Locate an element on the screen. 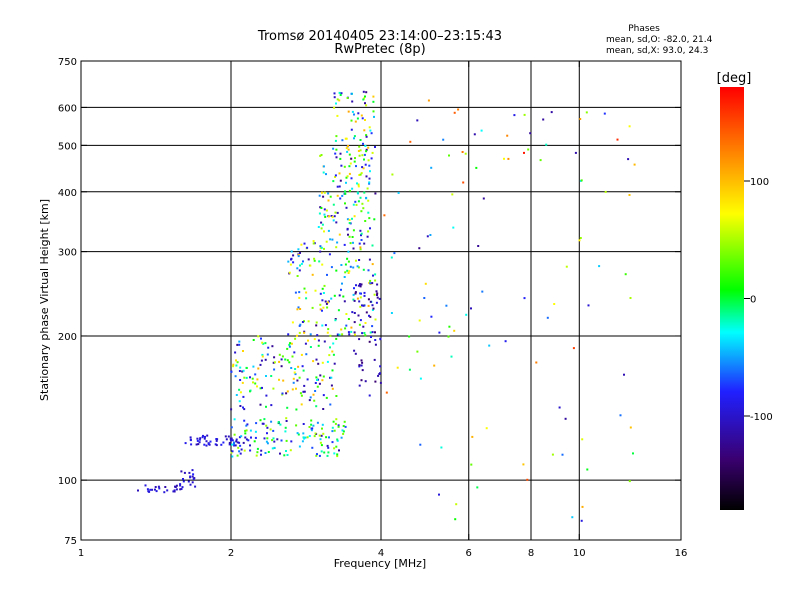 The image size is (800, 604). y-tick-label: 200 is located at coordinates (67, 337).